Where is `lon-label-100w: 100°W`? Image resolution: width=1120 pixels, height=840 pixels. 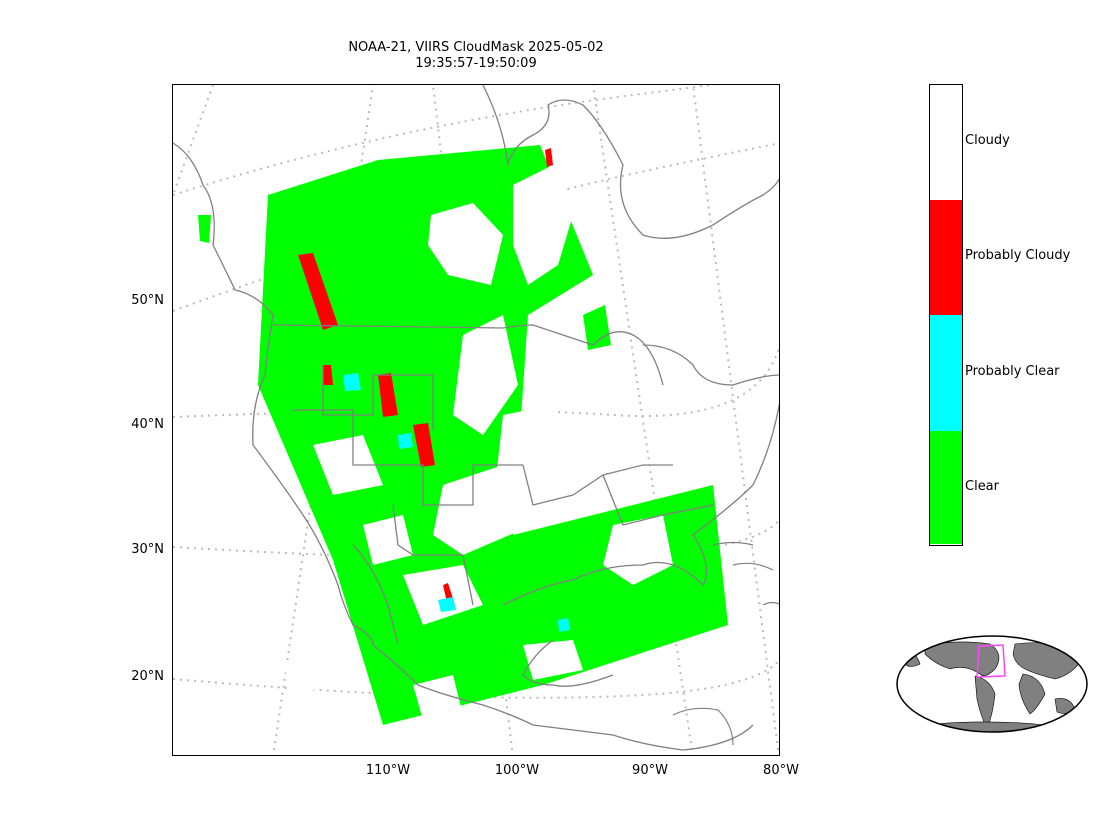
lon-label-100w: 100°W is located at coordinates (517, 770).